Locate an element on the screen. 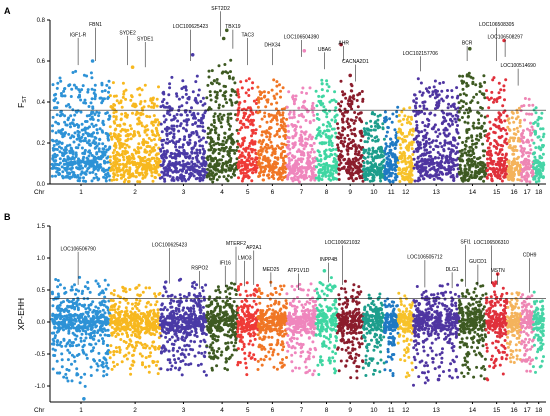  x-tick-label: 10 is located at coordinates (374, 192).